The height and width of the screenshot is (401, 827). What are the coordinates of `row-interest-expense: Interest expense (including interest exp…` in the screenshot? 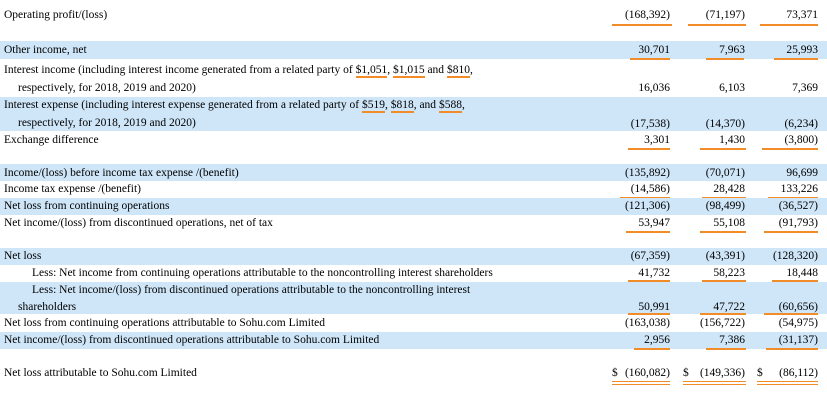 It's located at (413, 114).